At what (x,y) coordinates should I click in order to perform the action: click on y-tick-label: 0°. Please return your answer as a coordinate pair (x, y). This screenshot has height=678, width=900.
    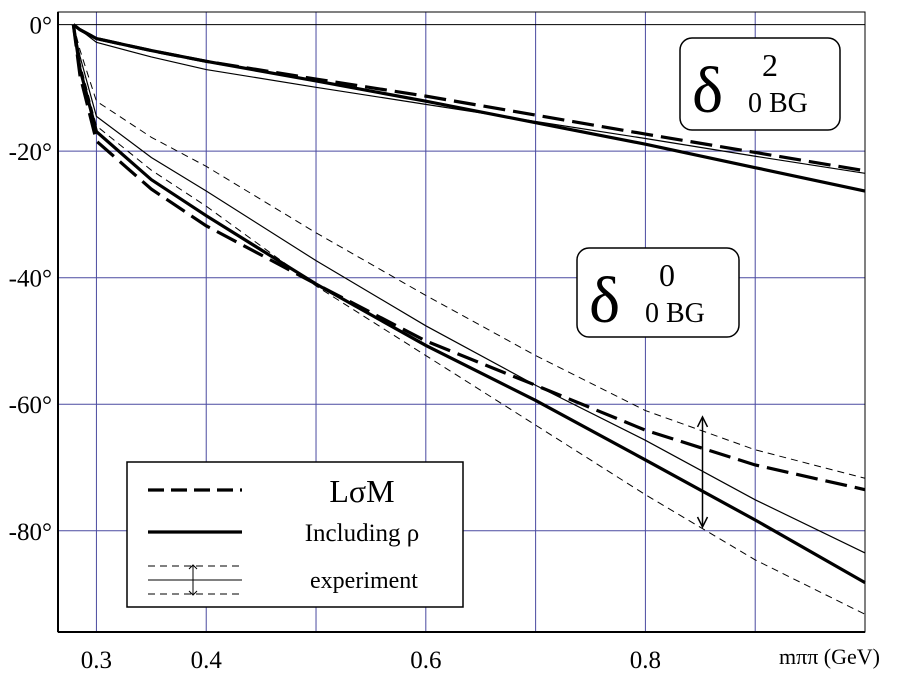
    Looking at the image, I should click on (41, 26).